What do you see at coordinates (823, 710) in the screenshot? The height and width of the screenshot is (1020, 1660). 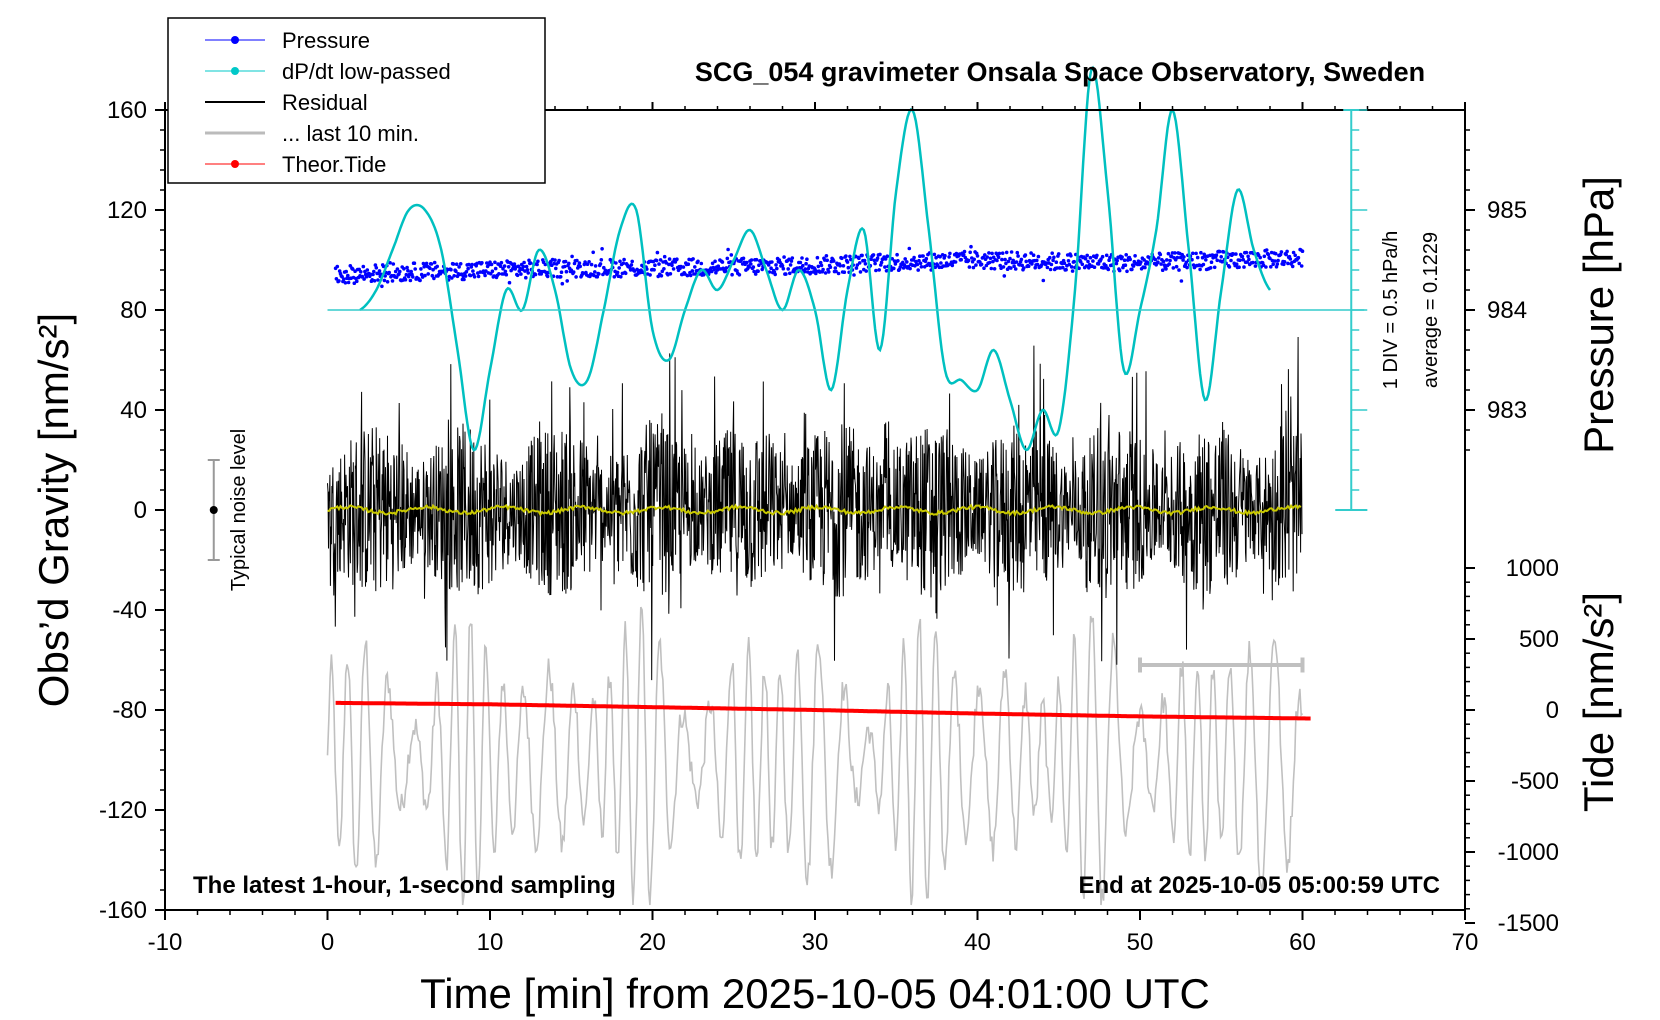 I see `theor-tide-series` at bounding box center [823, 710].